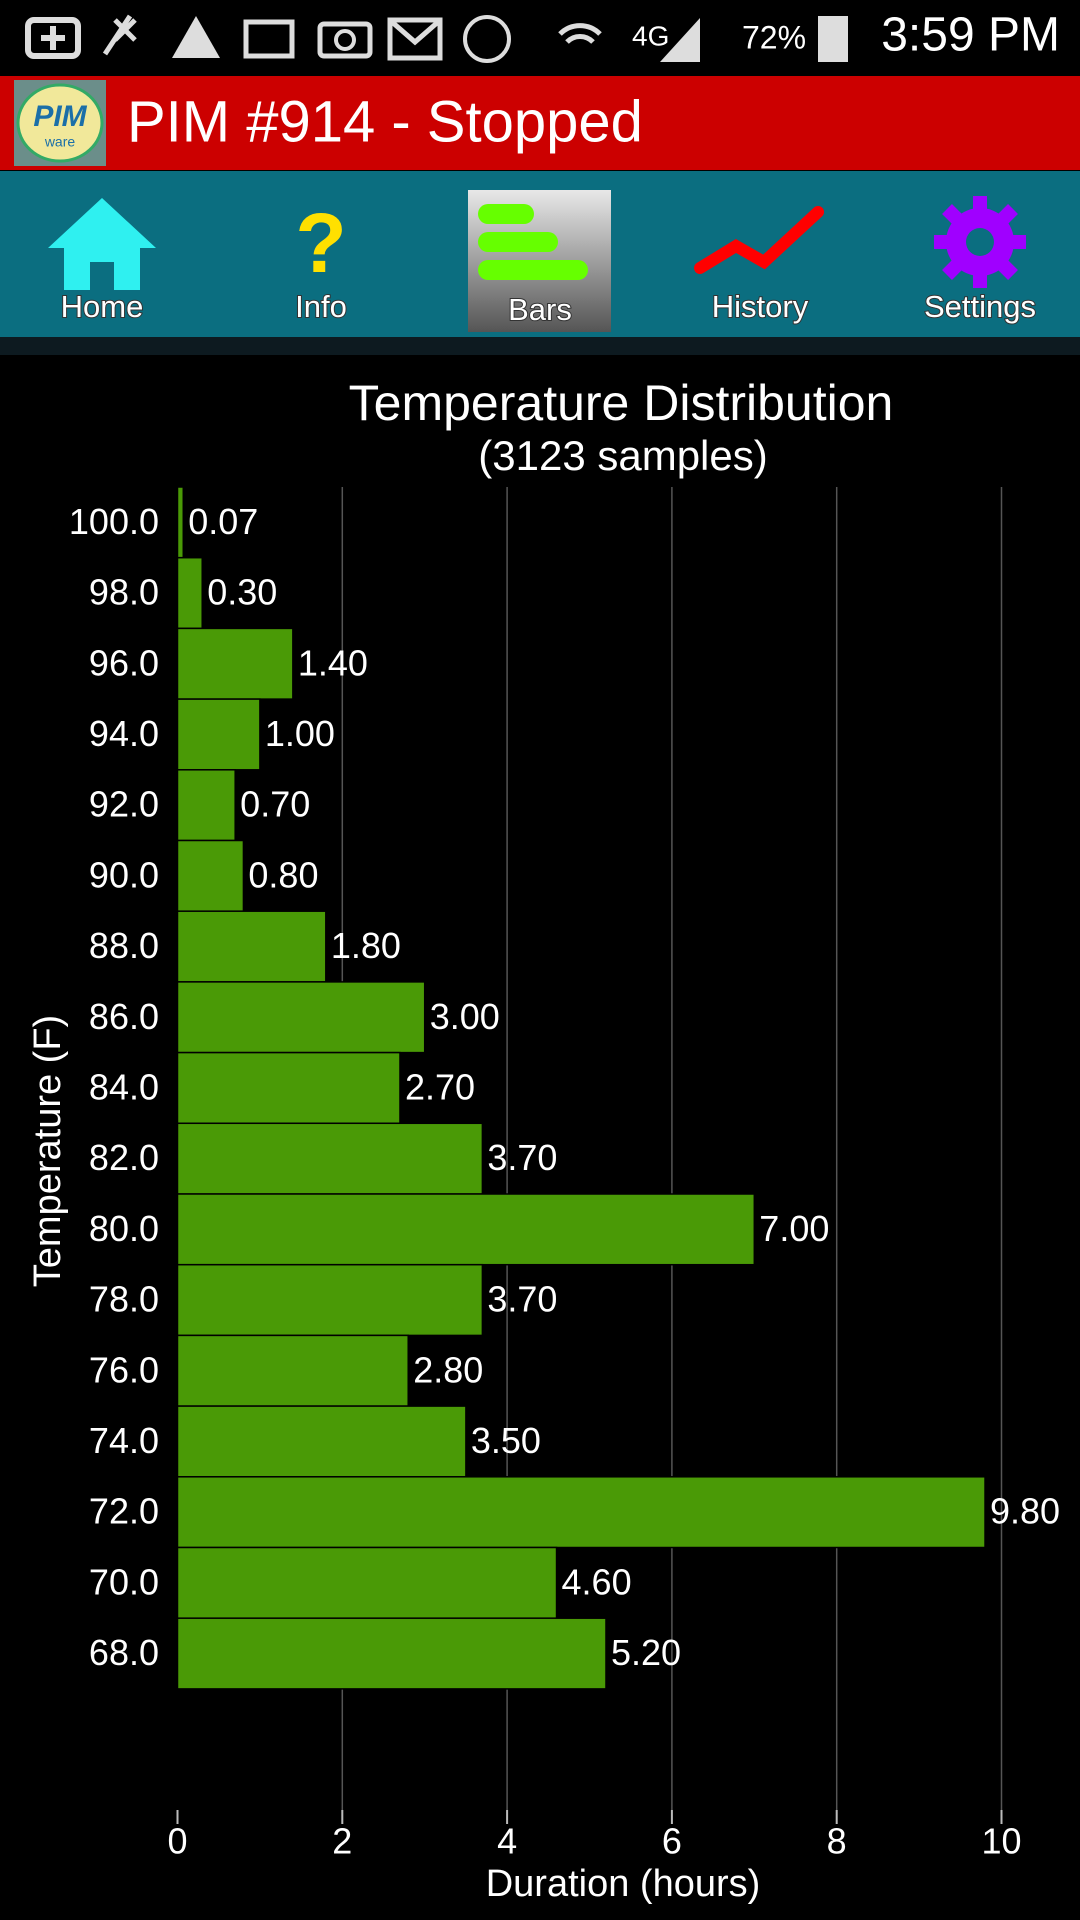 This screenshot has width=1080, height=1920. Describe the element at coordinates (242, 592) in the screenshot. I see `value-label: 0.30` at that location.